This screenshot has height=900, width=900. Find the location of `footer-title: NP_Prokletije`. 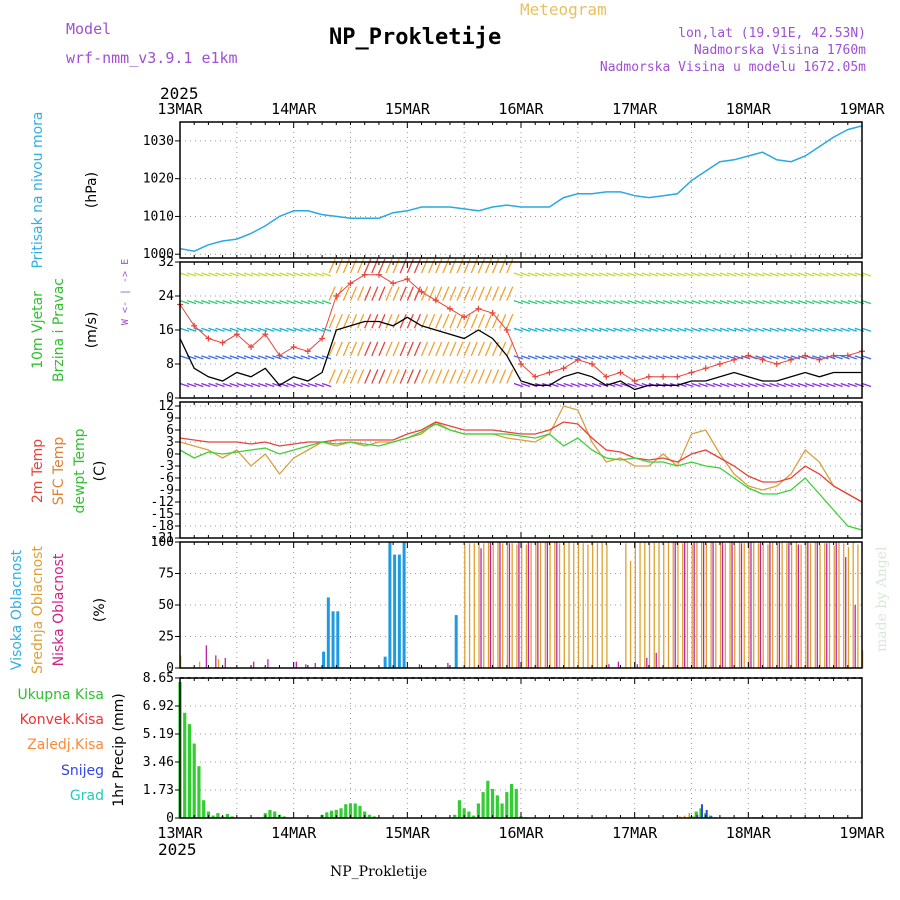

footer-title: NP_Prokletije is located at coordinates (378, 872).